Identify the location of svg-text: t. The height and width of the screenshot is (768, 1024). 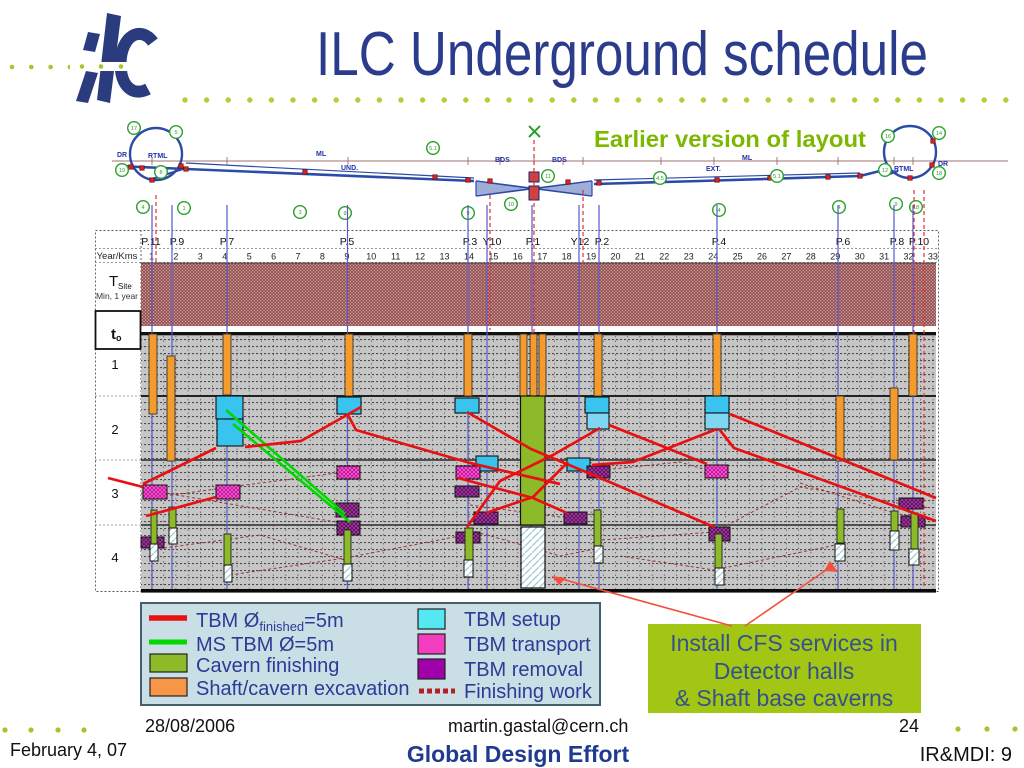
(113, 334).